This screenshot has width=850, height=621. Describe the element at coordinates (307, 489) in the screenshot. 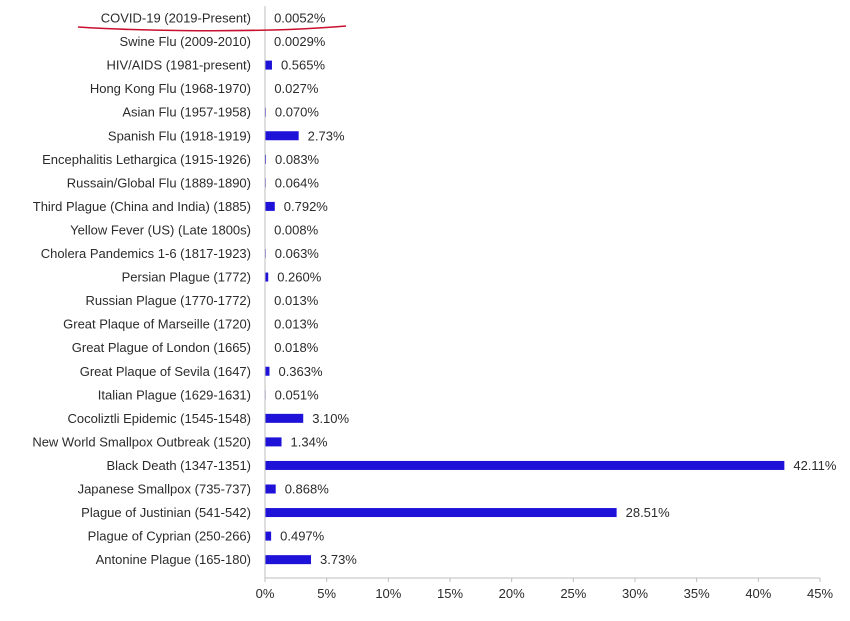

I see `data-label: 0.868%` at that location.